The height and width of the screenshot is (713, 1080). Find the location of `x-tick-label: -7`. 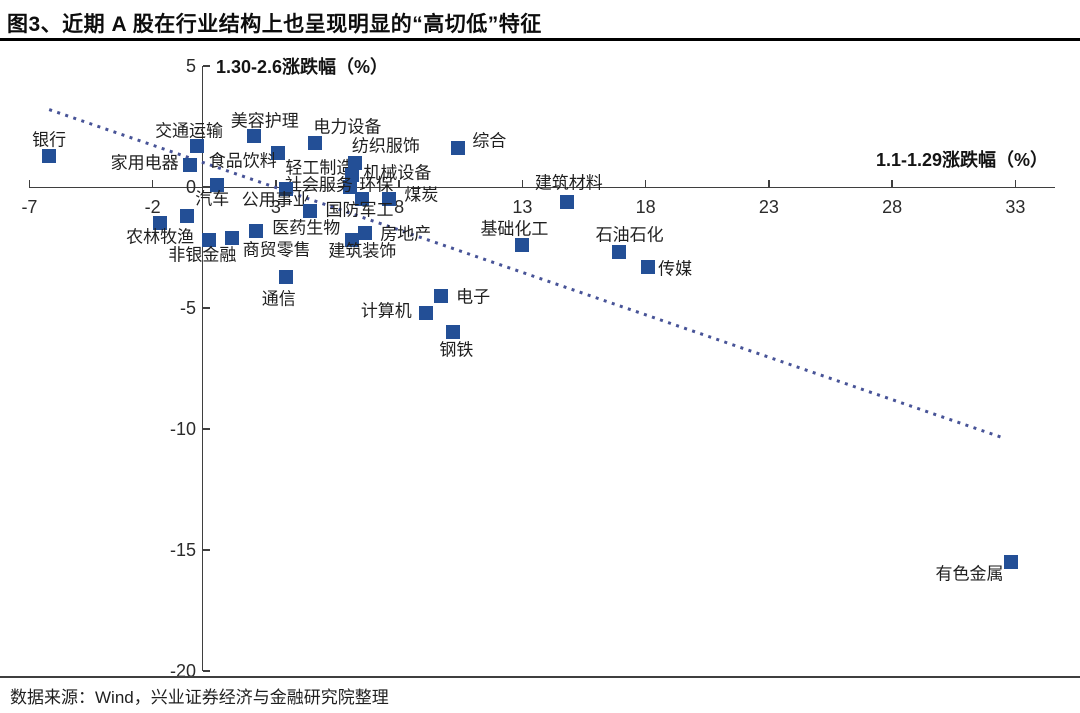

x-tick-label: -7 is located at coordinates (29, 207).